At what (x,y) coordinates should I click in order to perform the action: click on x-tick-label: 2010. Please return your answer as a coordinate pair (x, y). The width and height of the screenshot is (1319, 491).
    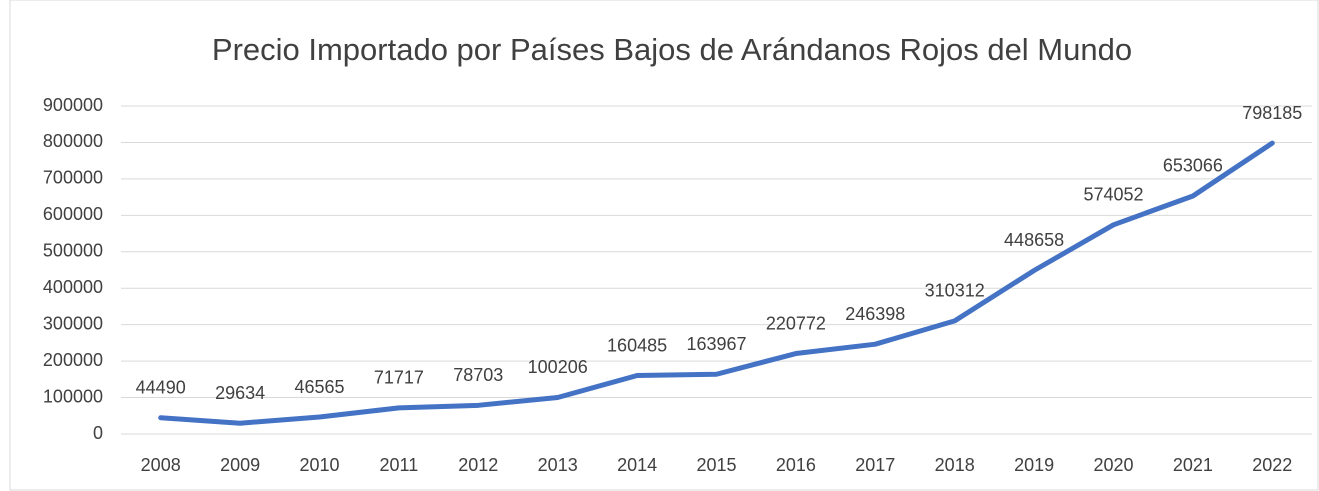
    Looking at the image, I should click on (319, 465).